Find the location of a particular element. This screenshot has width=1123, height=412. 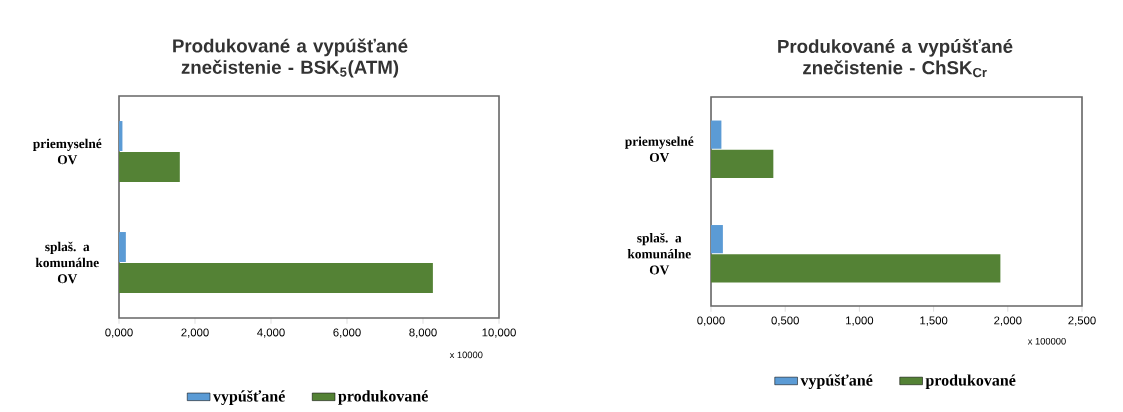

x-tick-label: 6,000 is located at coordinates (347, 333).